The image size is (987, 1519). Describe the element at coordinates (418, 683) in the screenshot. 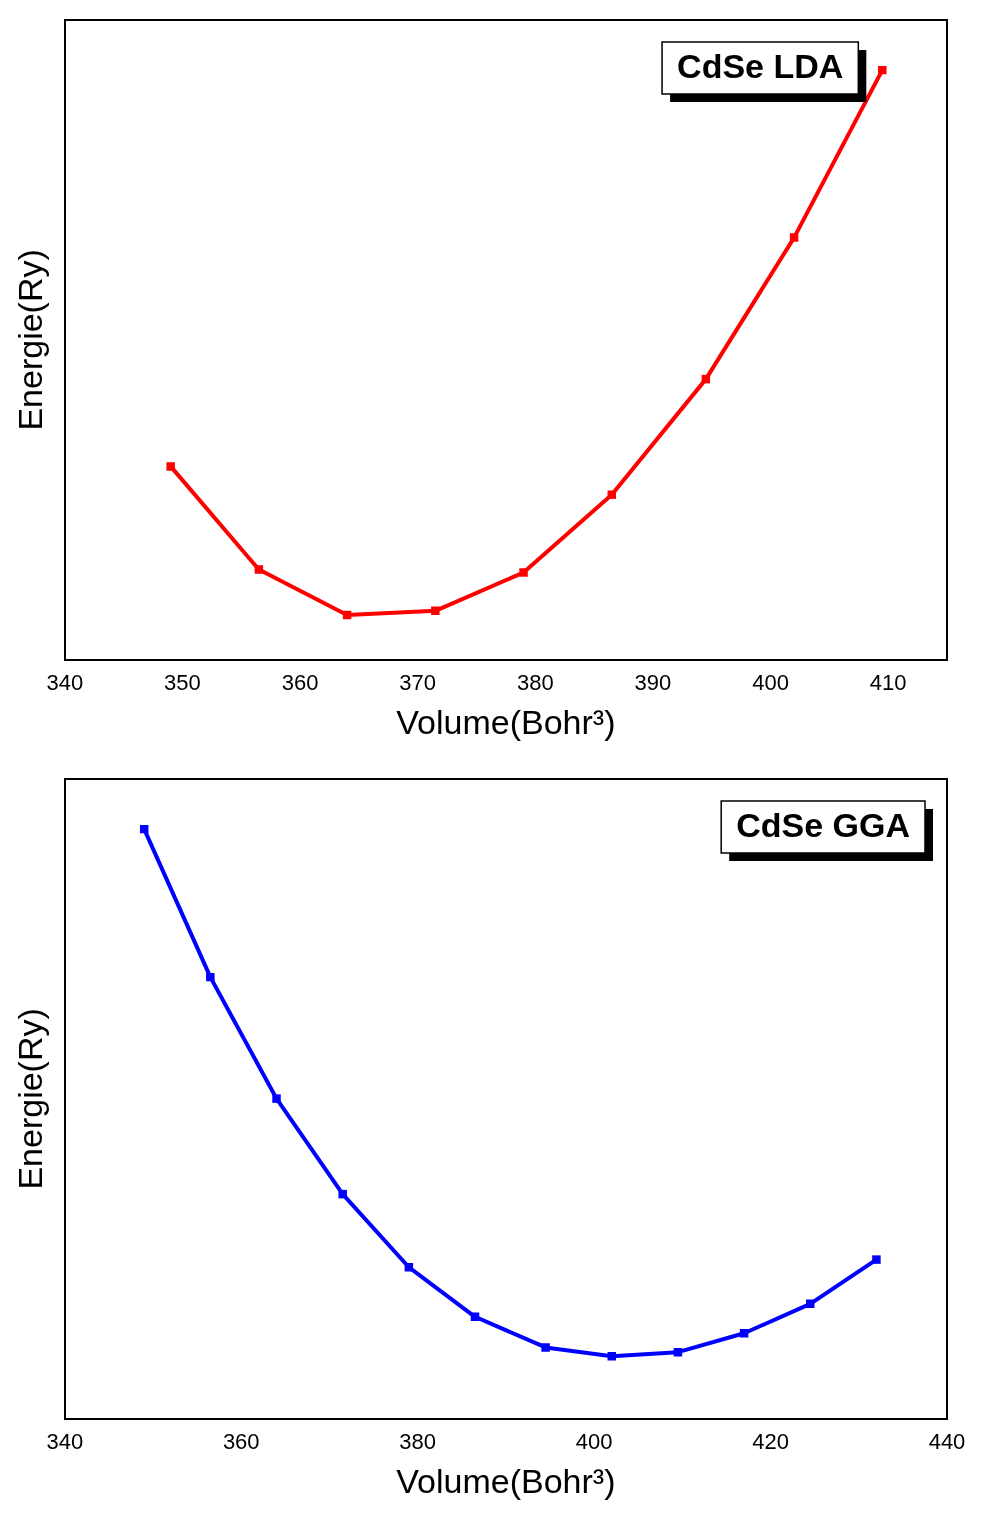

I see `x-tick-label: 370` at that location.